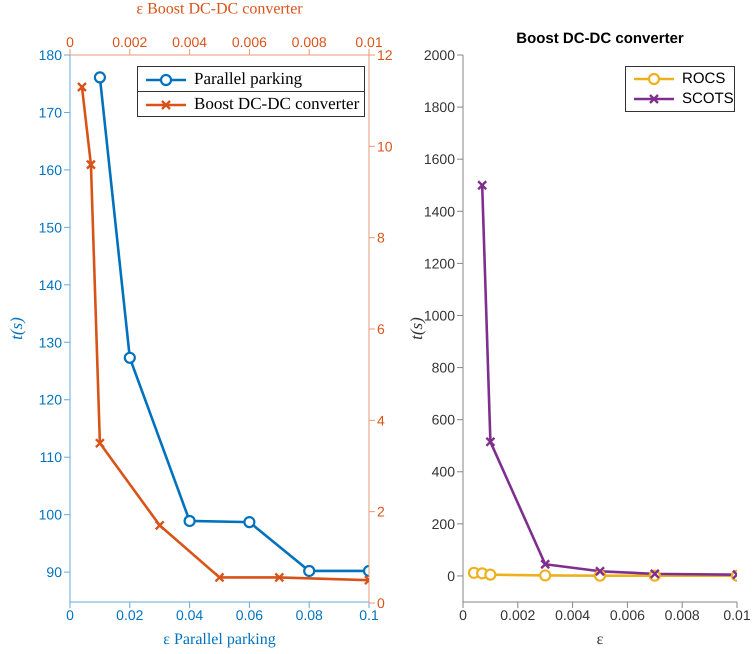  What do you see at coordinates (220, 9) in the screenshot?
I see `x-axis-title: ε Boost DC-DC converter` at bounding box center [220, 9].